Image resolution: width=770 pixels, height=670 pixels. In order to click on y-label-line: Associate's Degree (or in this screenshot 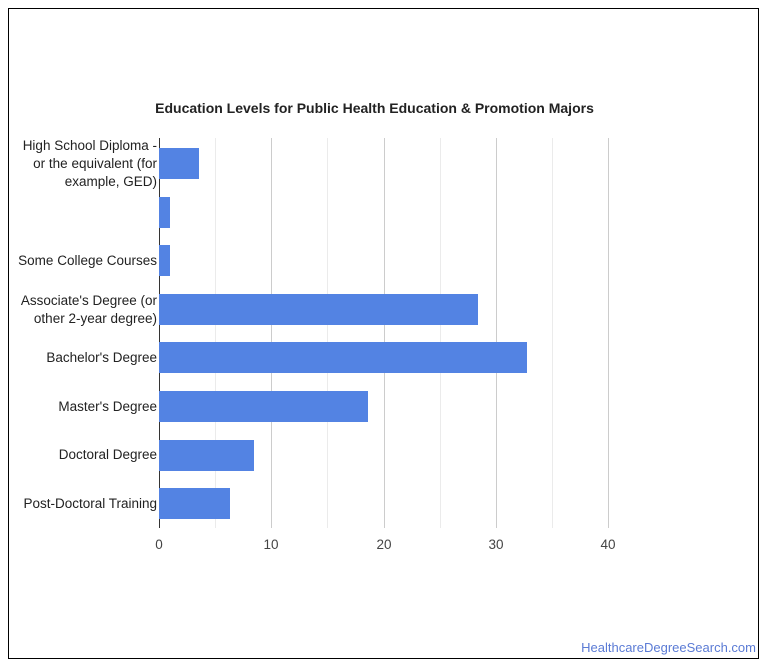, I will do `click(88, 300)`.